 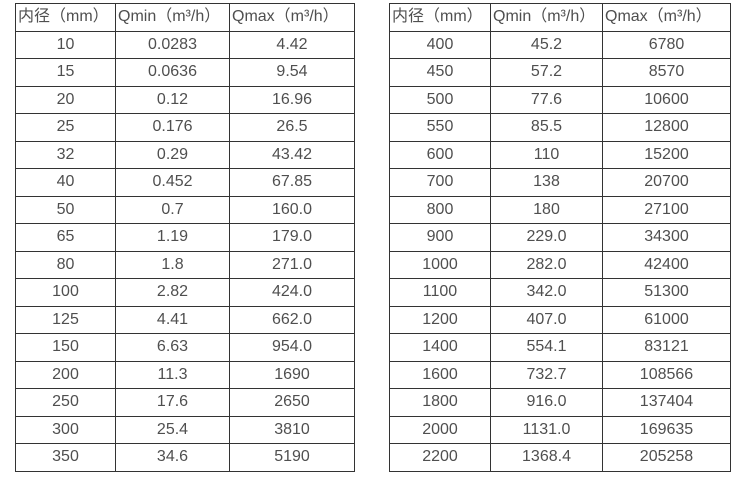 What do you see at coordinates (292, 347) in the screenshot?
I see `qmax-cell: 954.0` at bounding box center [292, 347].